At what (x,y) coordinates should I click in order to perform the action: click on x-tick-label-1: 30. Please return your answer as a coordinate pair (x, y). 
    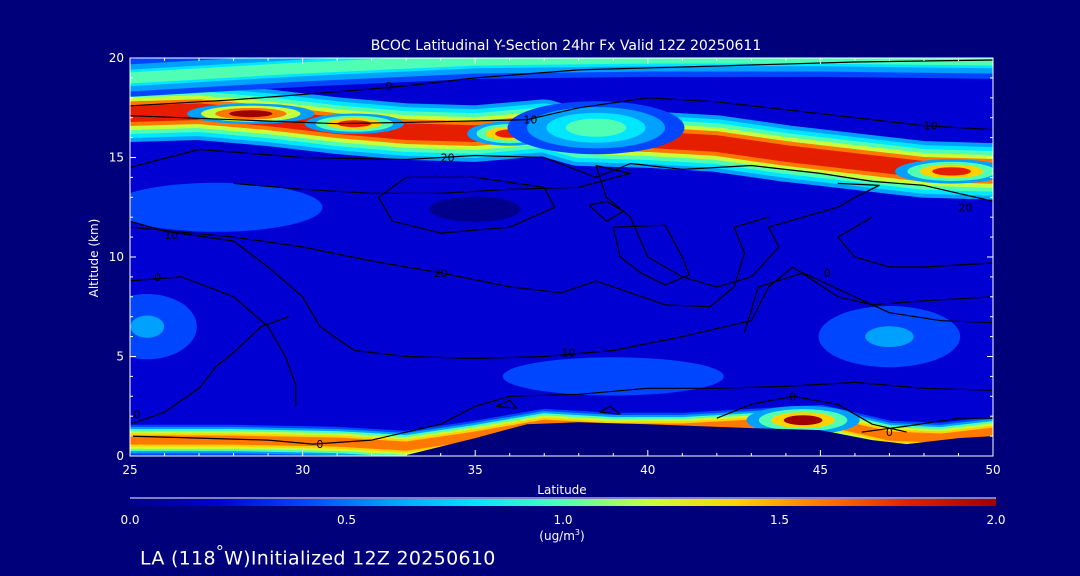
    Looking at the image, I should click on (302, 470).